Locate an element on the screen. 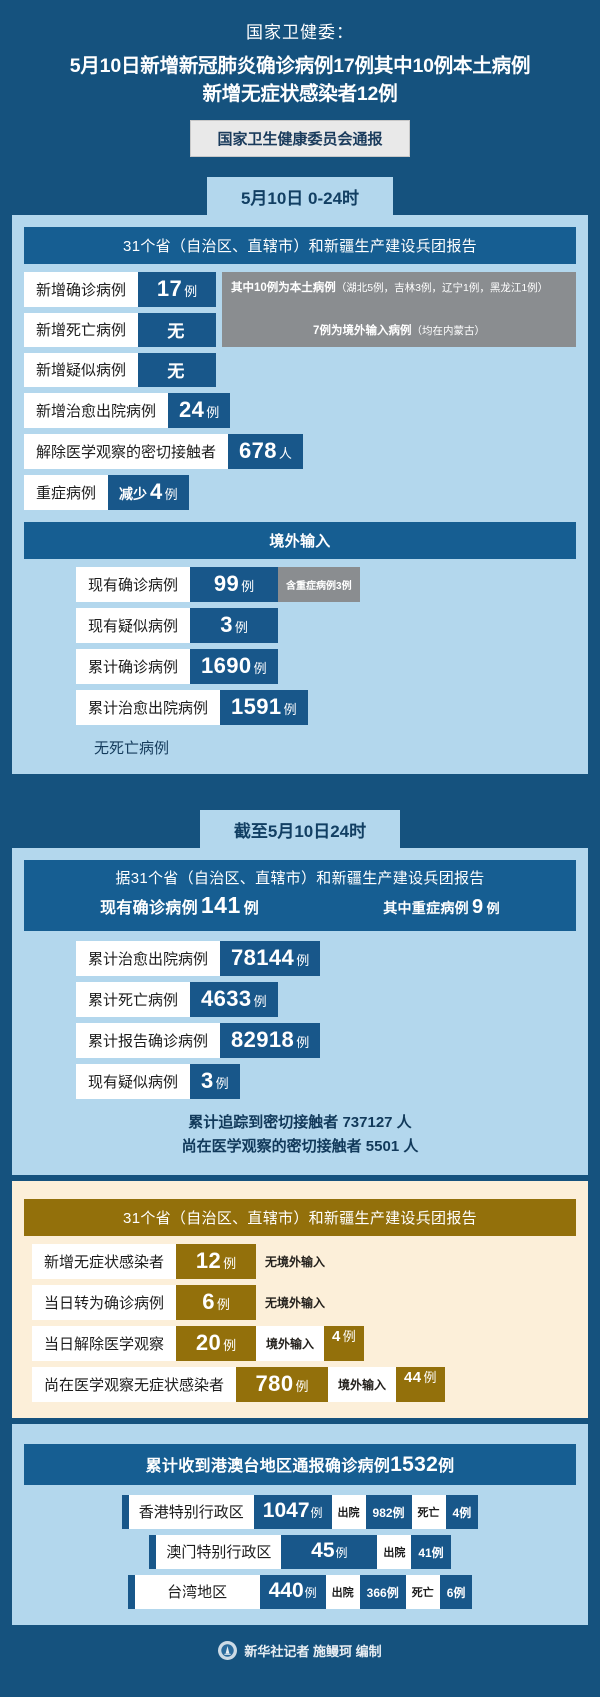 Image resolution: width=600 pixels, height=1697 pixels. row-value: 82918 例 is located at coordinates (270, 1041).